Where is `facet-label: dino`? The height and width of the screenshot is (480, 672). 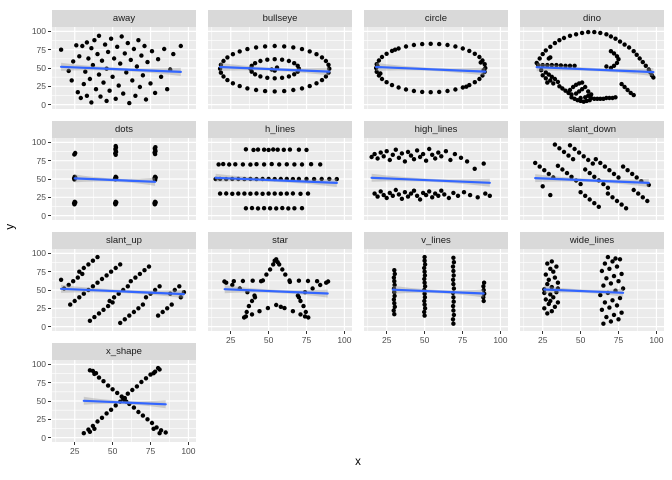 facet-label: dino is located at coordinates (592, 18).